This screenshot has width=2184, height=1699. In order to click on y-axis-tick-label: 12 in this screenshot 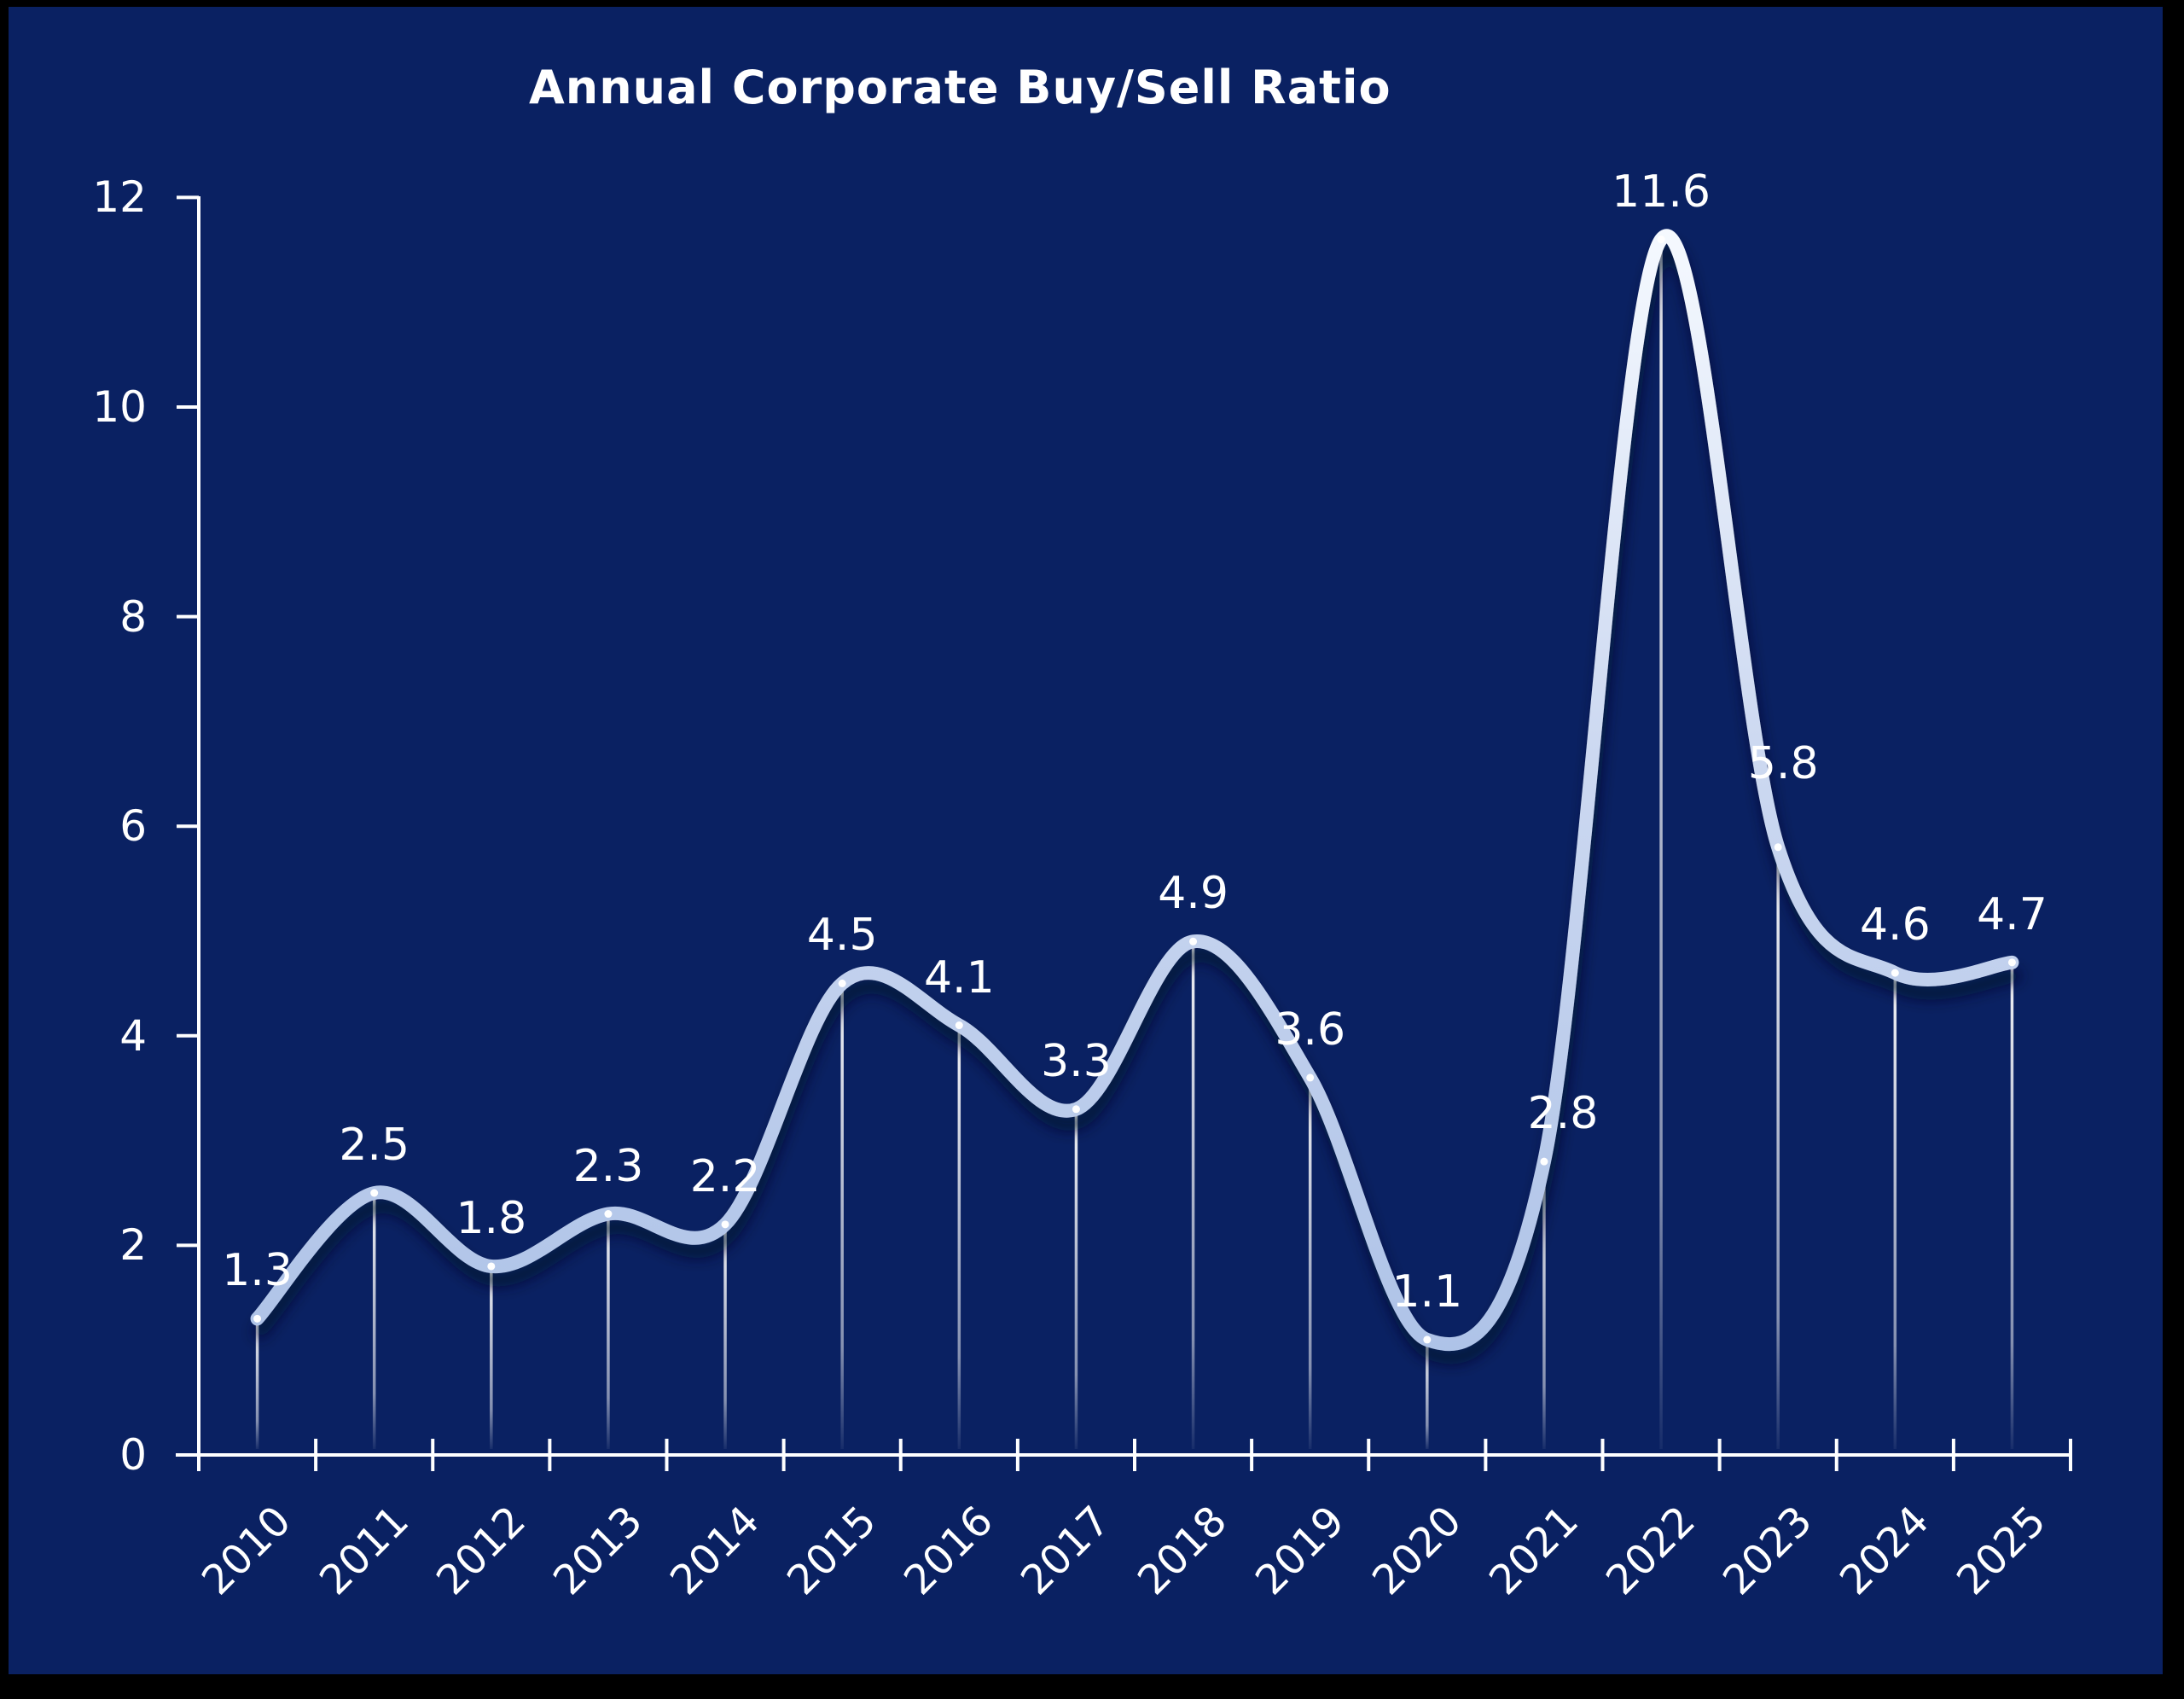, I will do `click(120, 197)`.